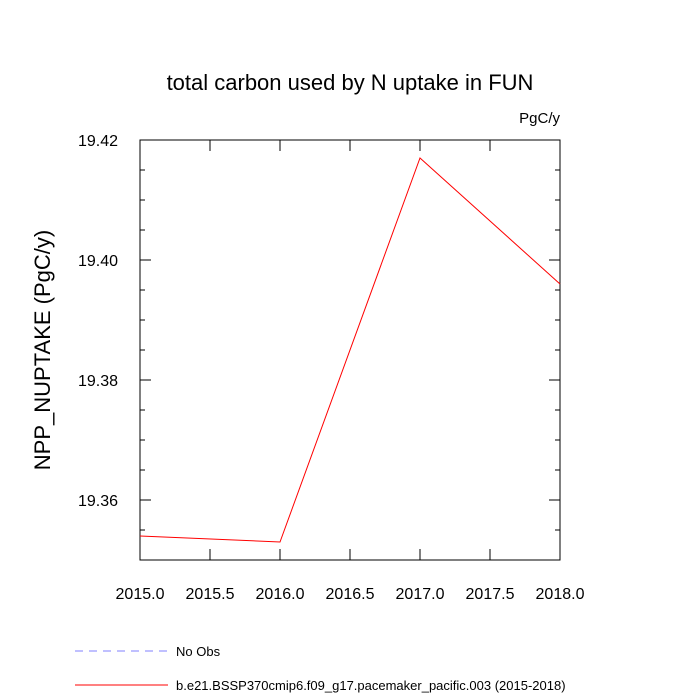 The height and width of the screenshot is (700, 700). Describe the element at coordinates (98, 141) in the screenshot. I see `y-tick-label: 19.42` at that location.